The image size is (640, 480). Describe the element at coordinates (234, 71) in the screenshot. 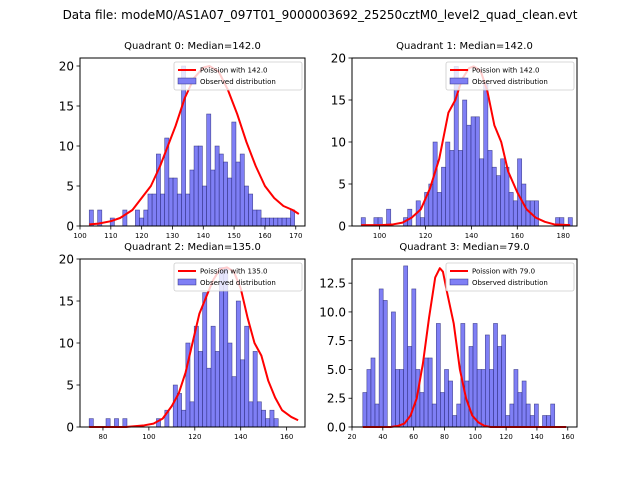

I see `legend-entry-poisson: Poission with 142.0` at that location.